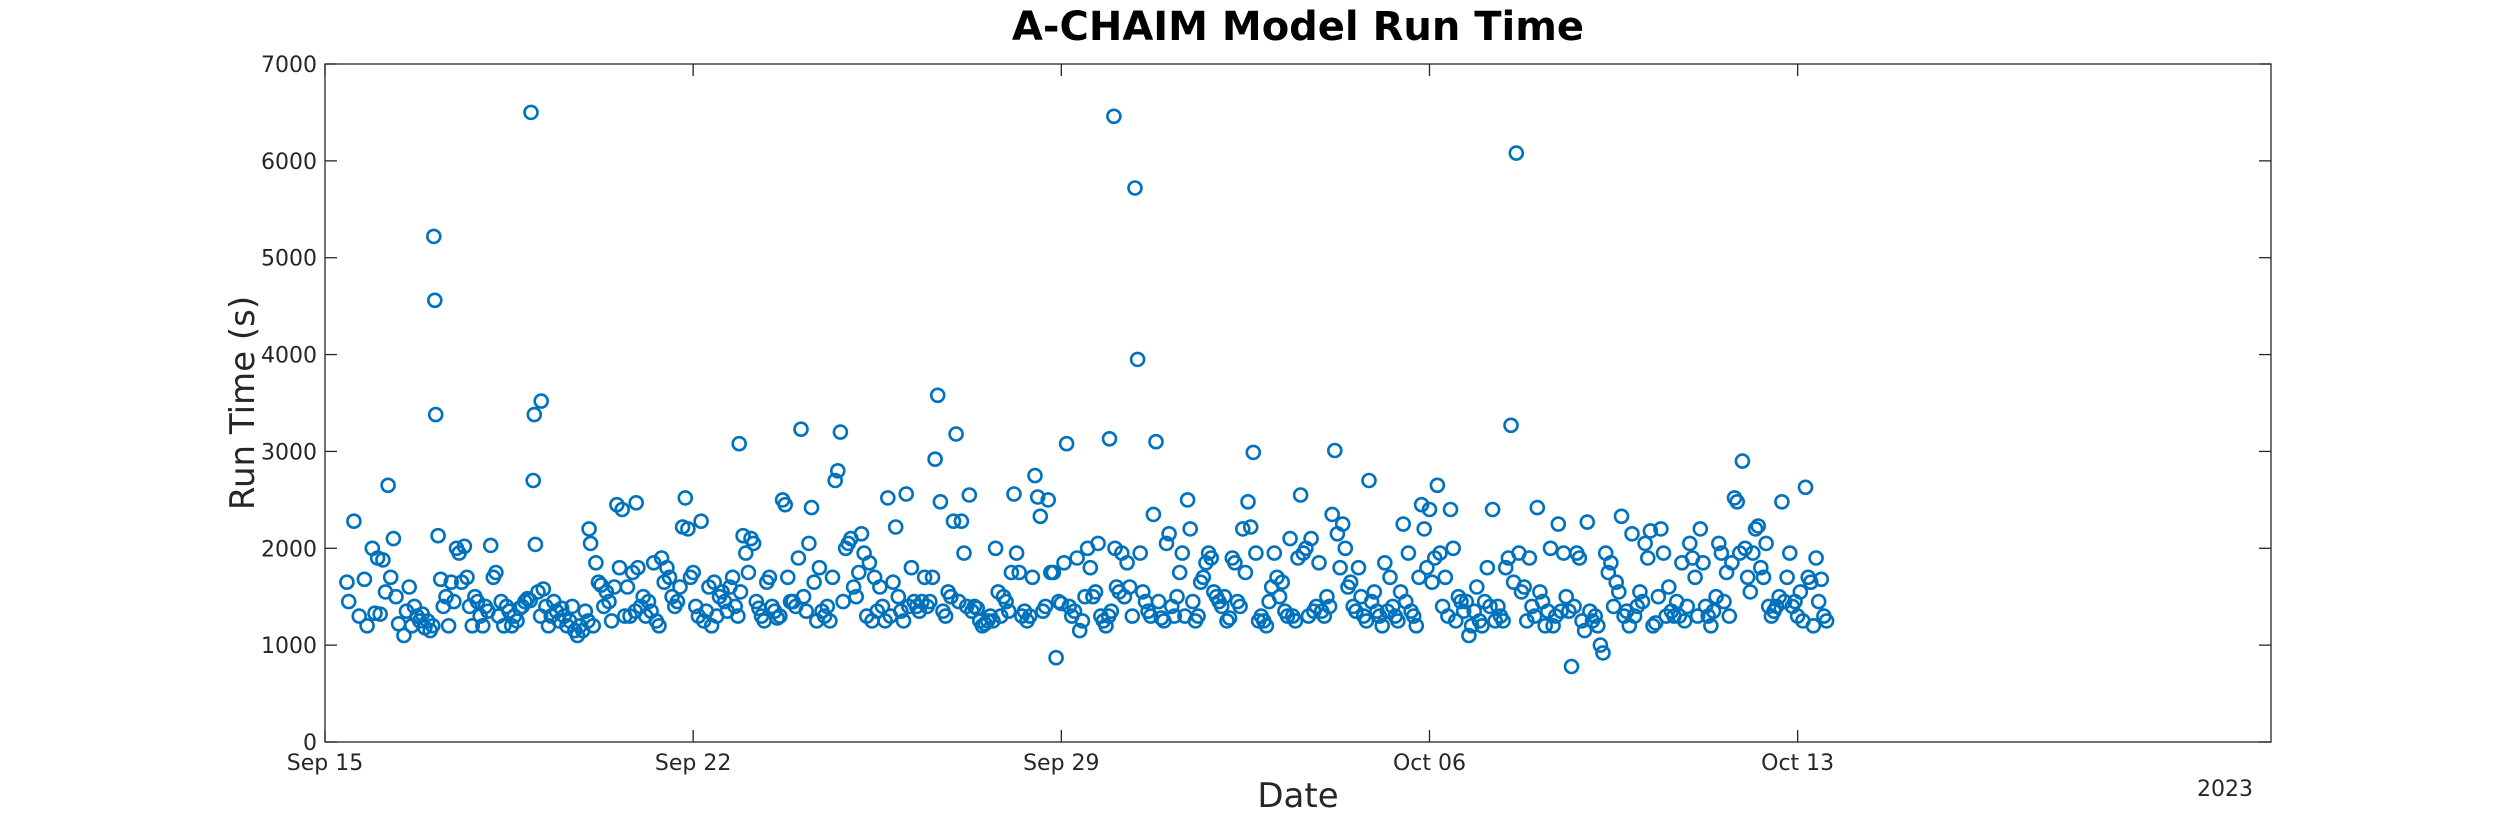 This screenshot has height=833, width=2500. What do you see at coordinates (693, 763) in the screenshot?
I see `x-tick-label: Sep 22` at bounding box center [693, 763].